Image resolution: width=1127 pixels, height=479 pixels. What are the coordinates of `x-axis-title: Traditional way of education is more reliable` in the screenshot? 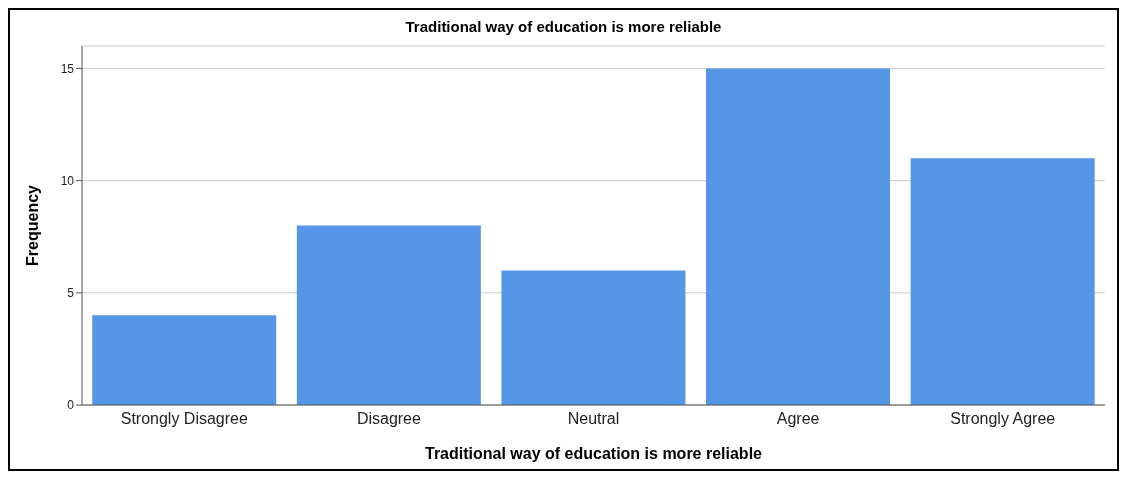 It's located at (594, 453).